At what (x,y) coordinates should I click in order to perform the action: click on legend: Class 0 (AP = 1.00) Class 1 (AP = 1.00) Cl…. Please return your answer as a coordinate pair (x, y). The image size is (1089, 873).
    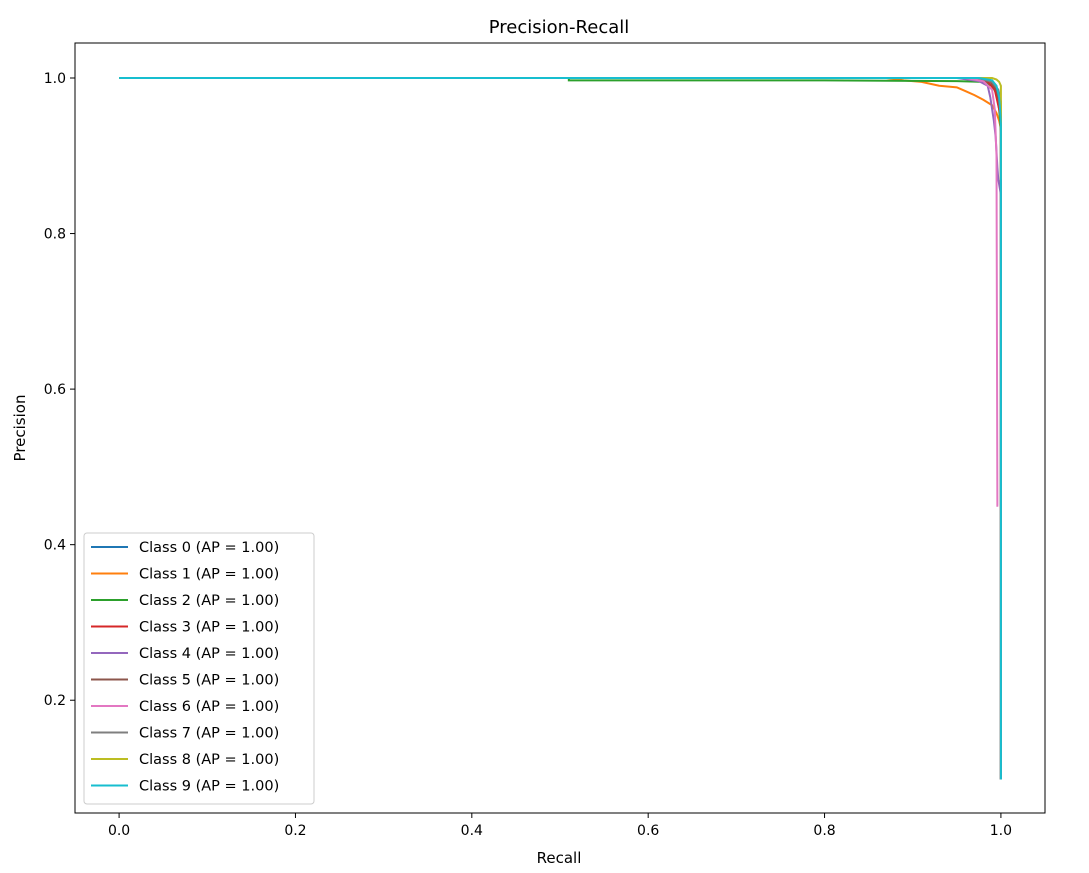
    Looking at the image, I should click on (199, 668).